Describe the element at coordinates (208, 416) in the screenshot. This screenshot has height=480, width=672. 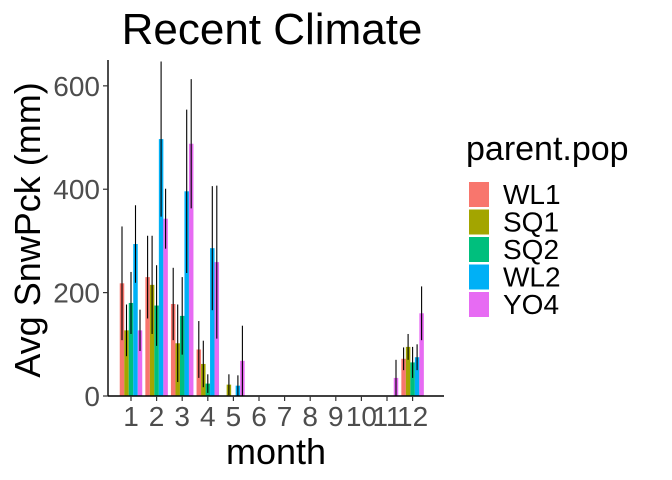
I see `x-tick-label: 4` at that location.